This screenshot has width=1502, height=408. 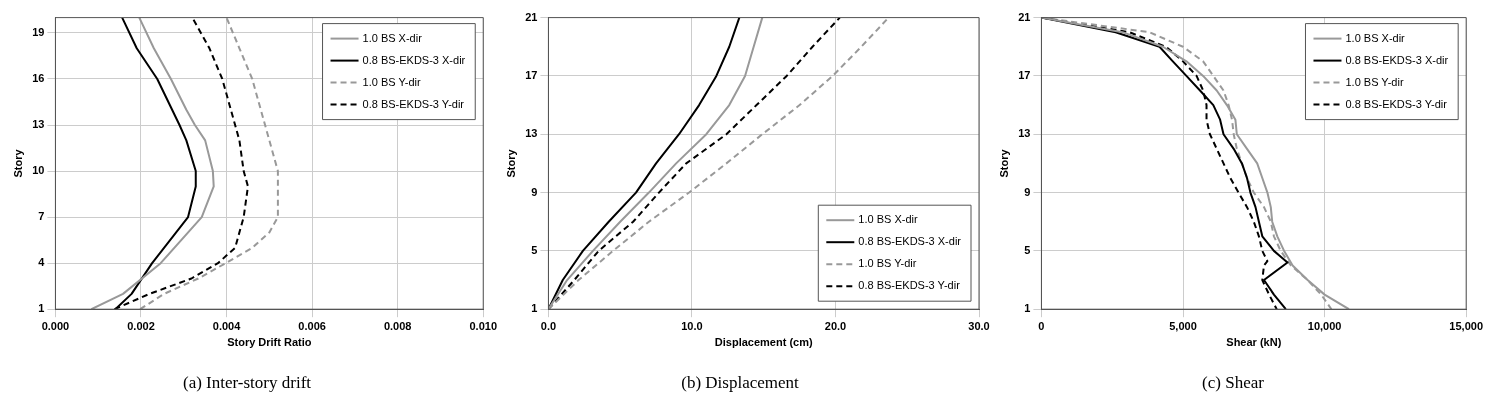 What do you see at coordinates (141, 325) in the screenshot?
I see `x-tick-label: 0.002` at bounding box center [141, 325].